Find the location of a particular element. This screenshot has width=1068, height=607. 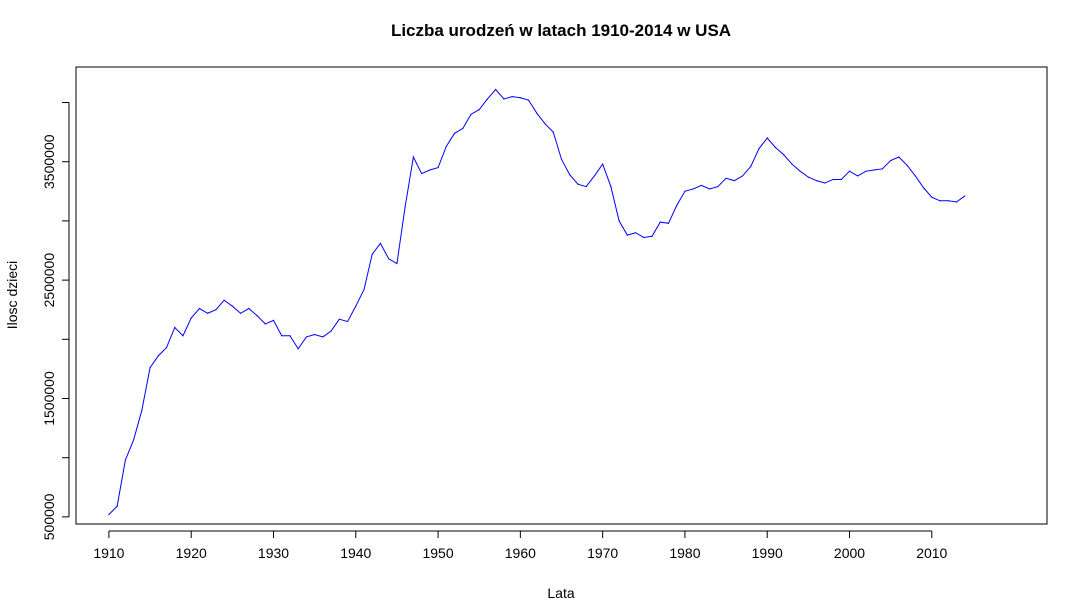

y-axis: 500000 1500000 2500000 3500000 is located at coordinates (55, 321).